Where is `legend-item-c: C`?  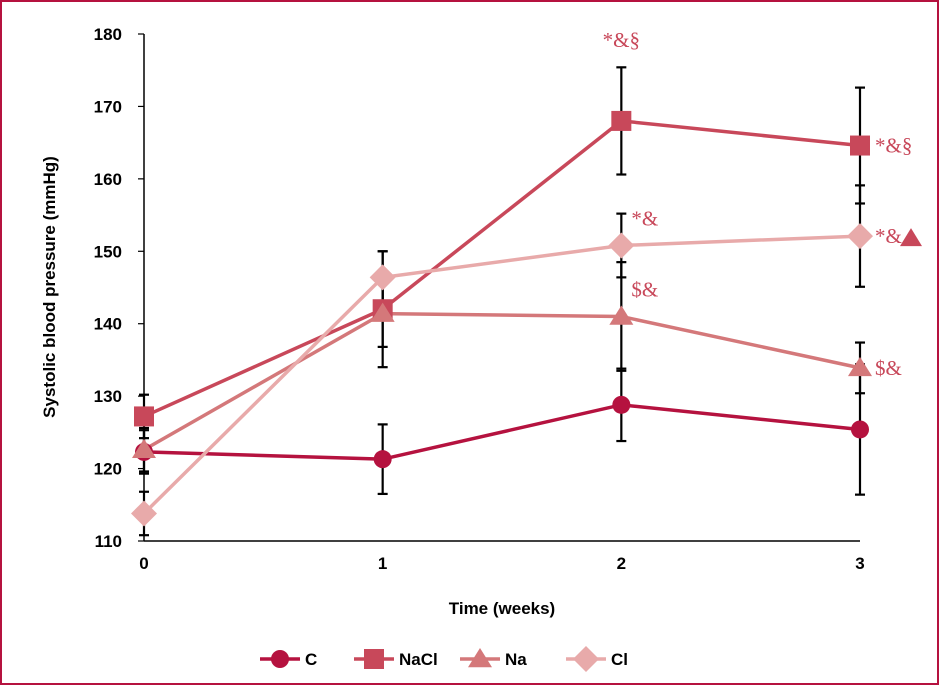
legend-item-c: C is located at coordinates (288, 659).